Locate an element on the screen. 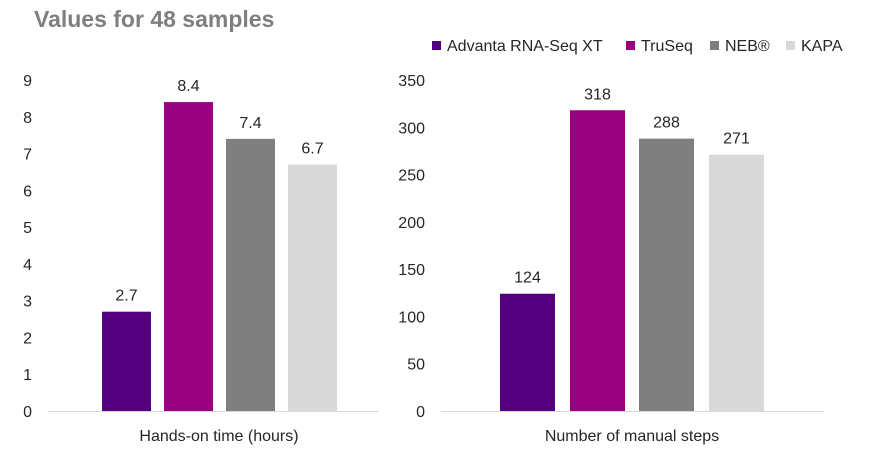  hands-on-time-value-label-truseq: 8.4 is located at coordinates (188, 86).